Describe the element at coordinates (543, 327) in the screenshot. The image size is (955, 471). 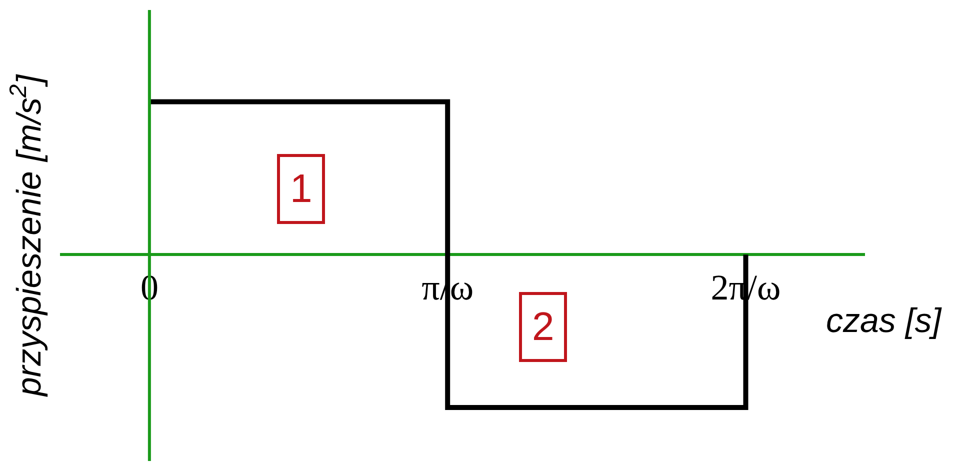
I see `annotation: 2` at that location.